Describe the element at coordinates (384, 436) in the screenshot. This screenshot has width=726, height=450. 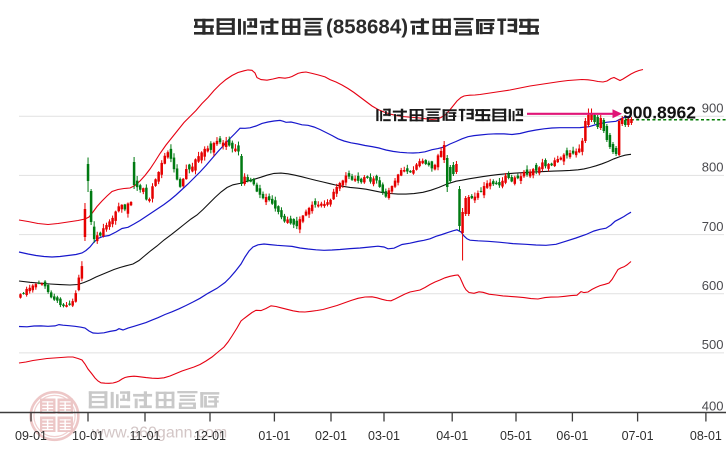
I see `svg-text: 03-01` at that location.